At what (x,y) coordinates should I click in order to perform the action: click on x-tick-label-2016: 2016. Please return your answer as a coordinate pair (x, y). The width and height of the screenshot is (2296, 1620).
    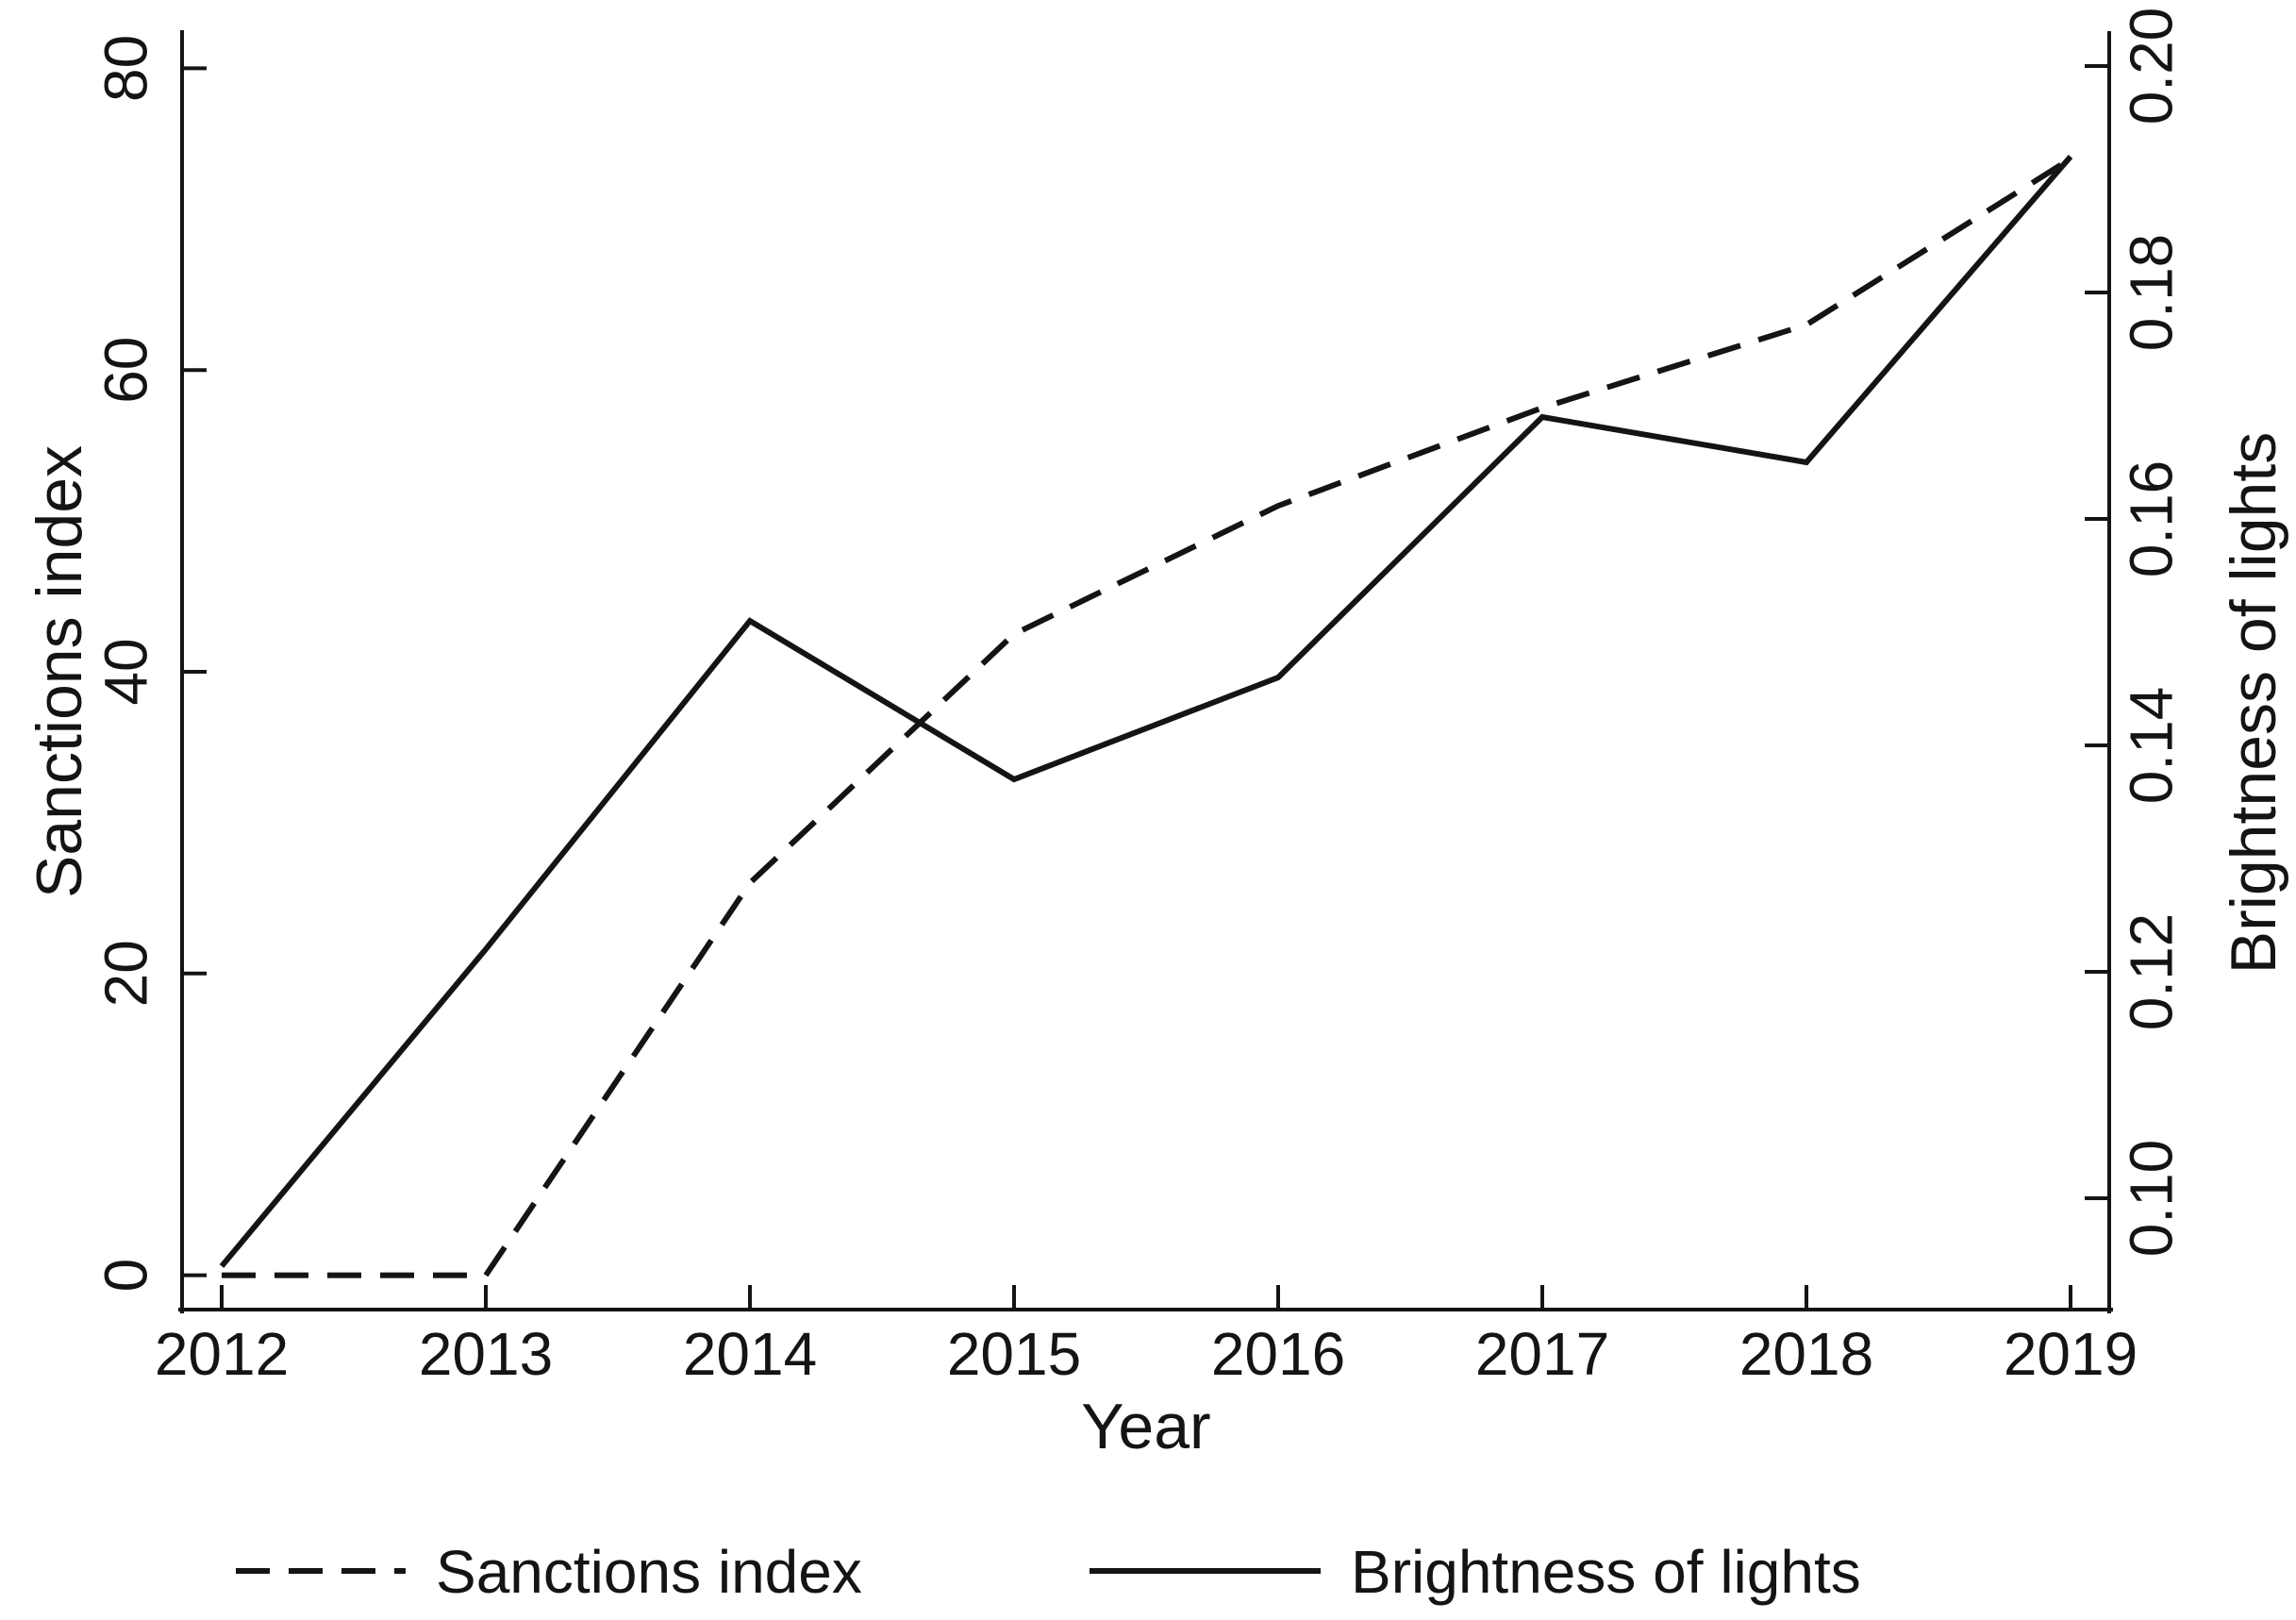
    Looking at the image, I should click on (1278, 1354).